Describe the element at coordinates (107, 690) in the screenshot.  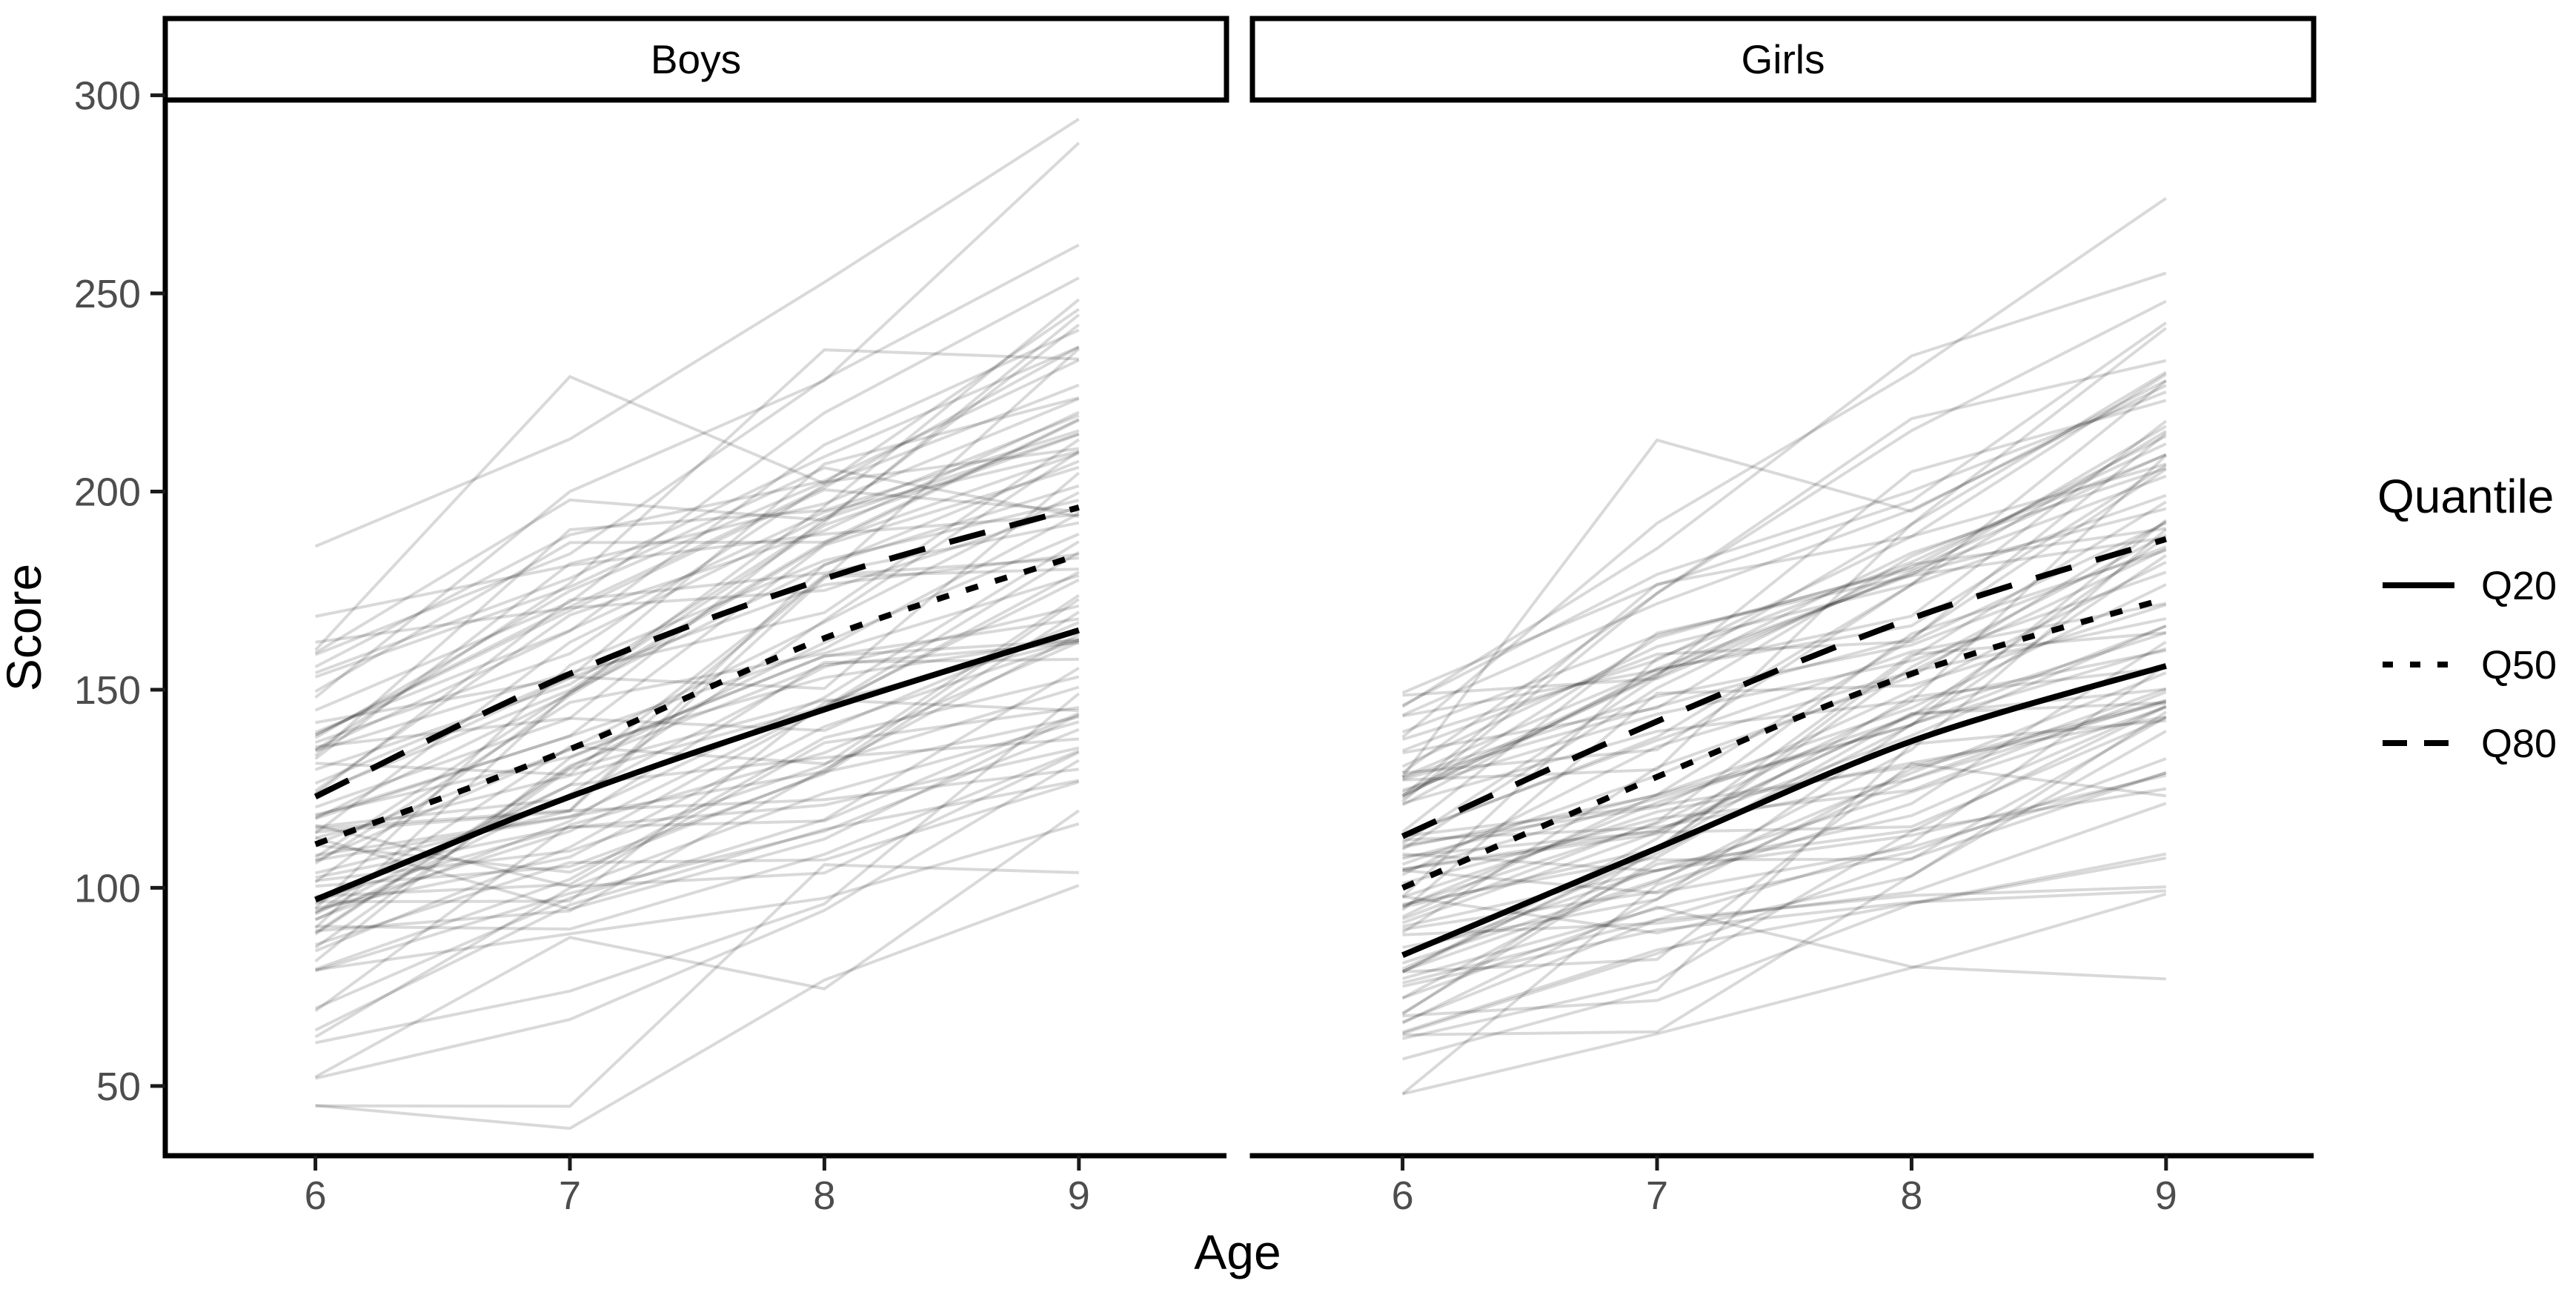
I see `y-tick-label: 150` at that location.